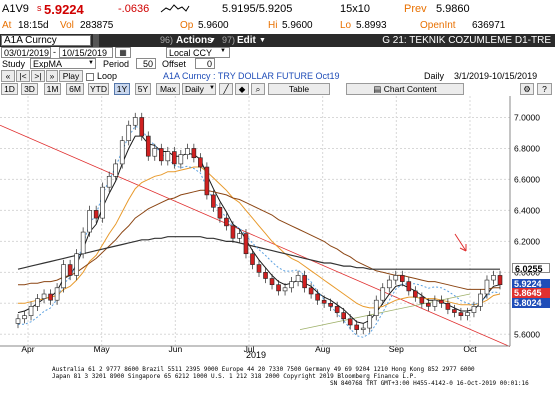 The image size is (555, 400). What do you see at coordinates (23, 76) in the screenshot?
I see `step-back-icon: |<` at bounding box center [23, 76].